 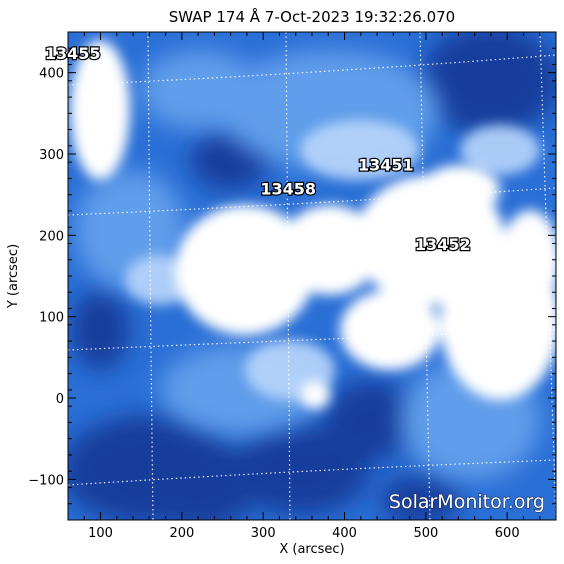 I want to click on x-tick-label: 600, so click(x=507, y=533).